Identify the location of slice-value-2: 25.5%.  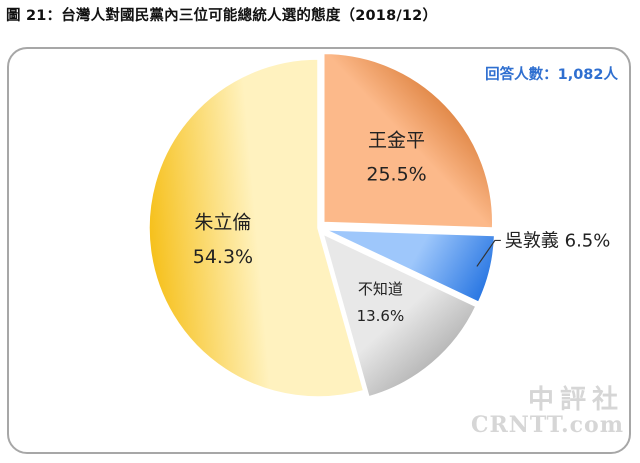
(396, 175).